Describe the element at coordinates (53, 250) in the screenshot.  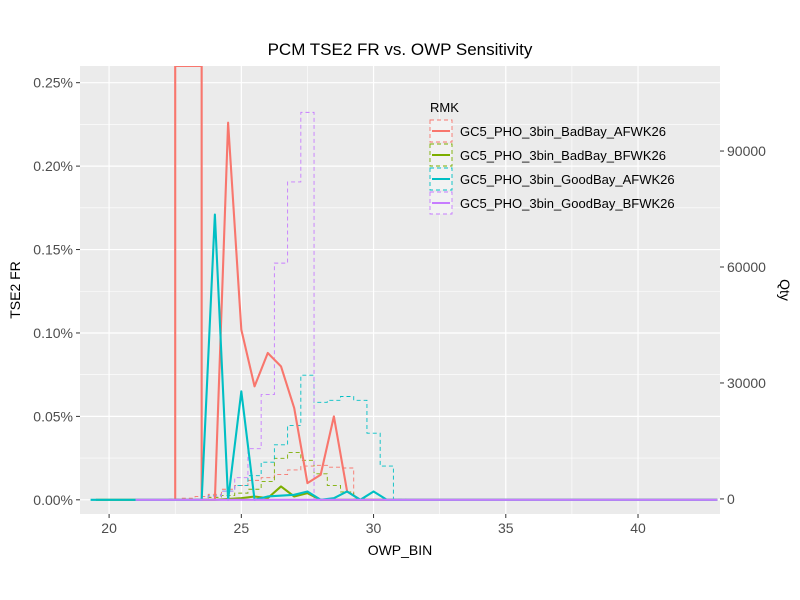
I see `y-tick-label: 0.15%` at that location.